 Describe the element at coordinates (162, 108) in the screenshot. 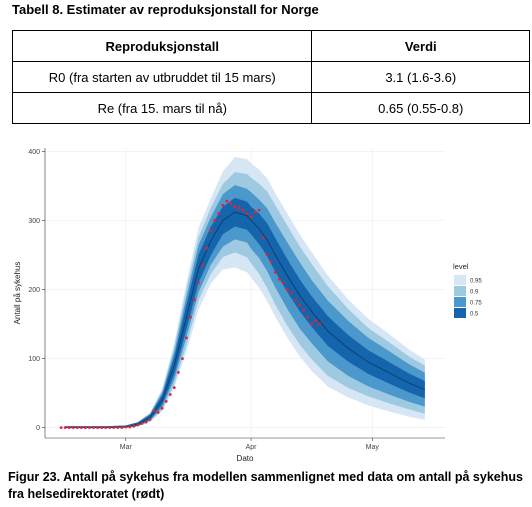

I see `table-cell: Re (fra 15. mars til nå)` at that location.